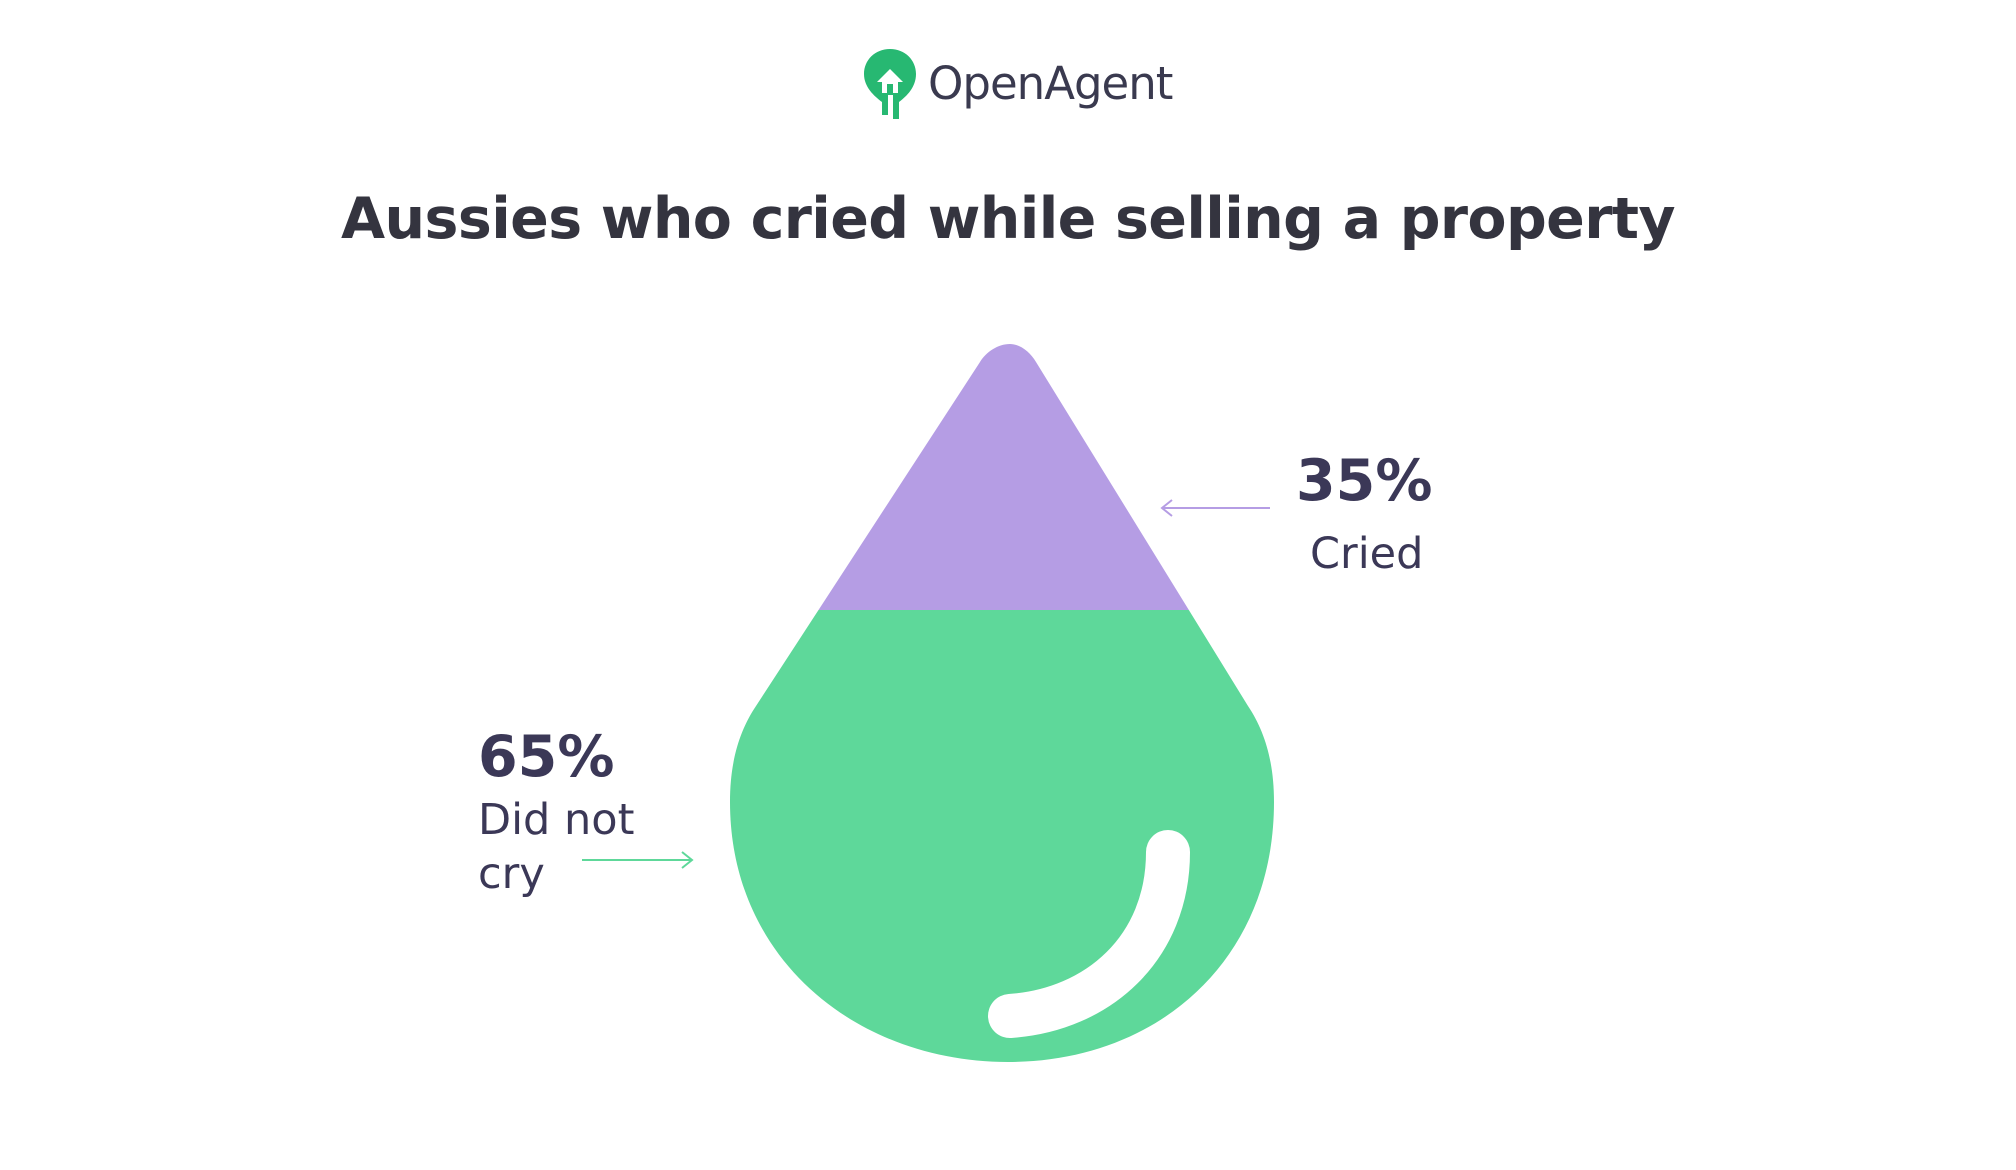  Describe the element at coordinates (1002, 477) in the screenshot. I see `cried-slice` at that location.